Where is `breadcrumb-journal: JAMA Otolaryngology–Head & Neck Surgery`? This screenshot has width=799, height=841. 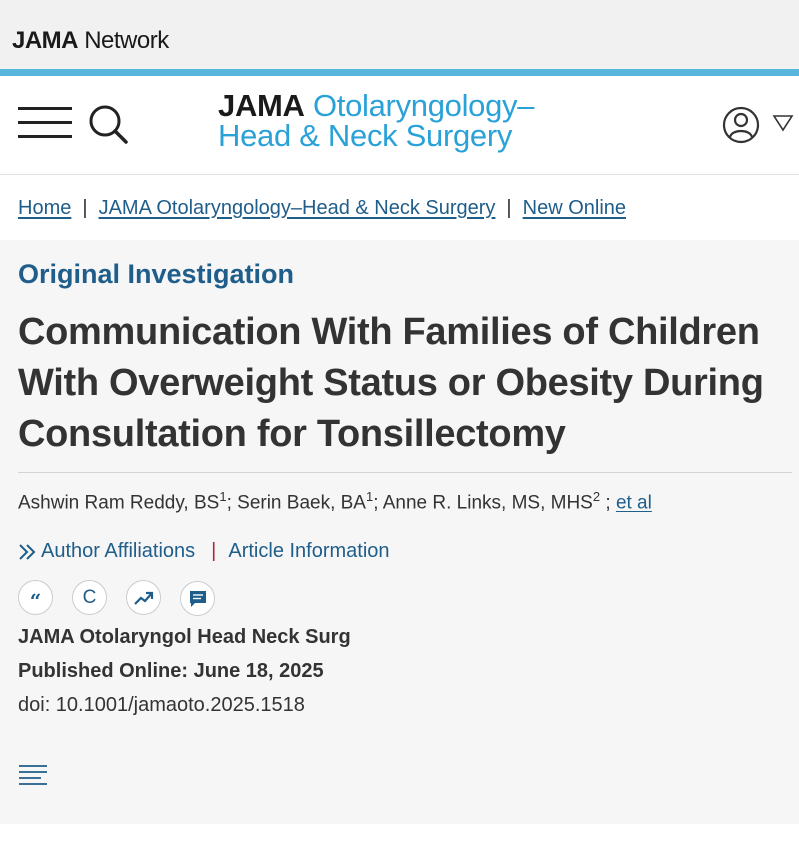 breadcrumb-journal: JAMA Otolaryngology–Head & Neck Surgery is located at coordinates (297, 207).